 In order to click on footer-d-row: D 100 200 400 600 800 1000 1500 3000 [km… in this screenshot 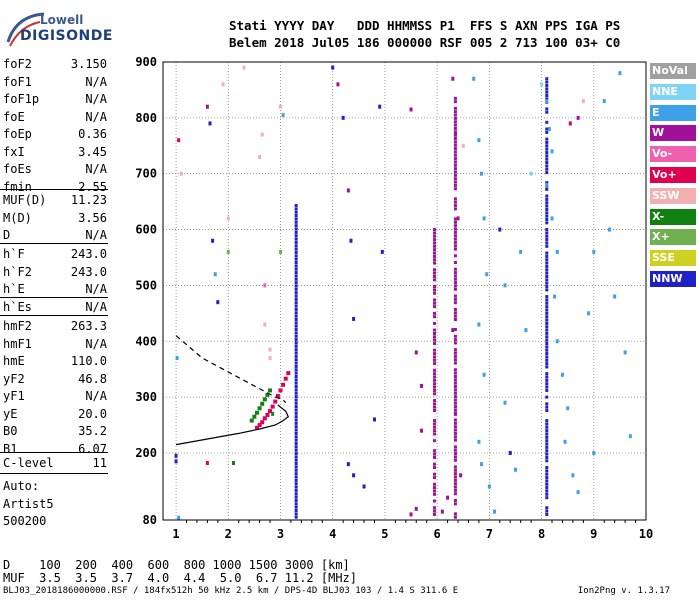, I will do `click(176, 565)`.